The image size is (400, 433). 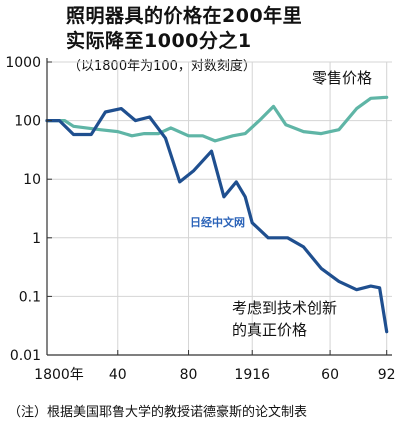 What do you see at coordinates (118, 375) in the screenshot?
I see `x-tick-label: 40` at bounding box center [118, 375].